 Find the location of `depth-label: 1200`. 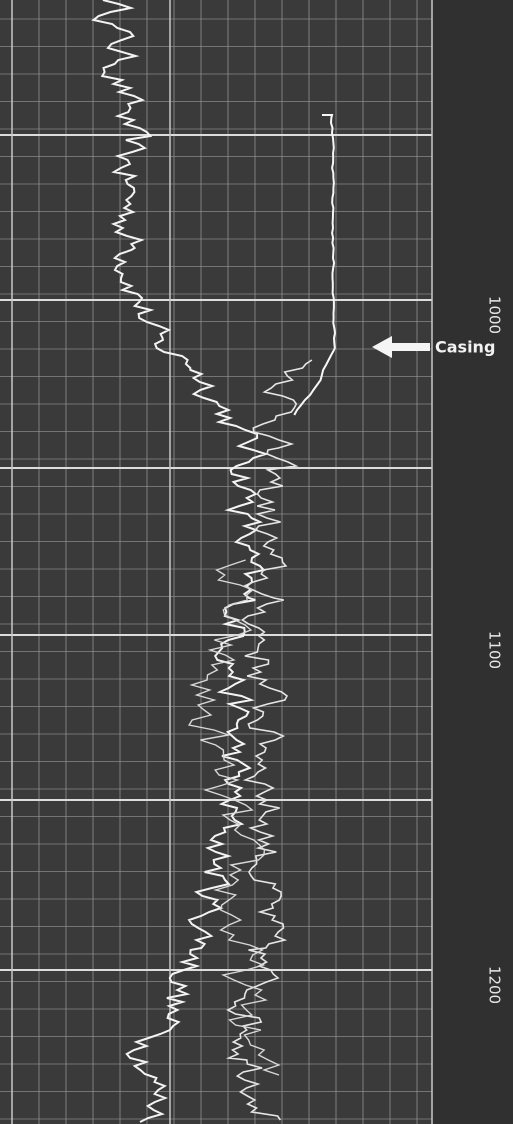

depth-label: 1200 is located at coordinates (495, 985).